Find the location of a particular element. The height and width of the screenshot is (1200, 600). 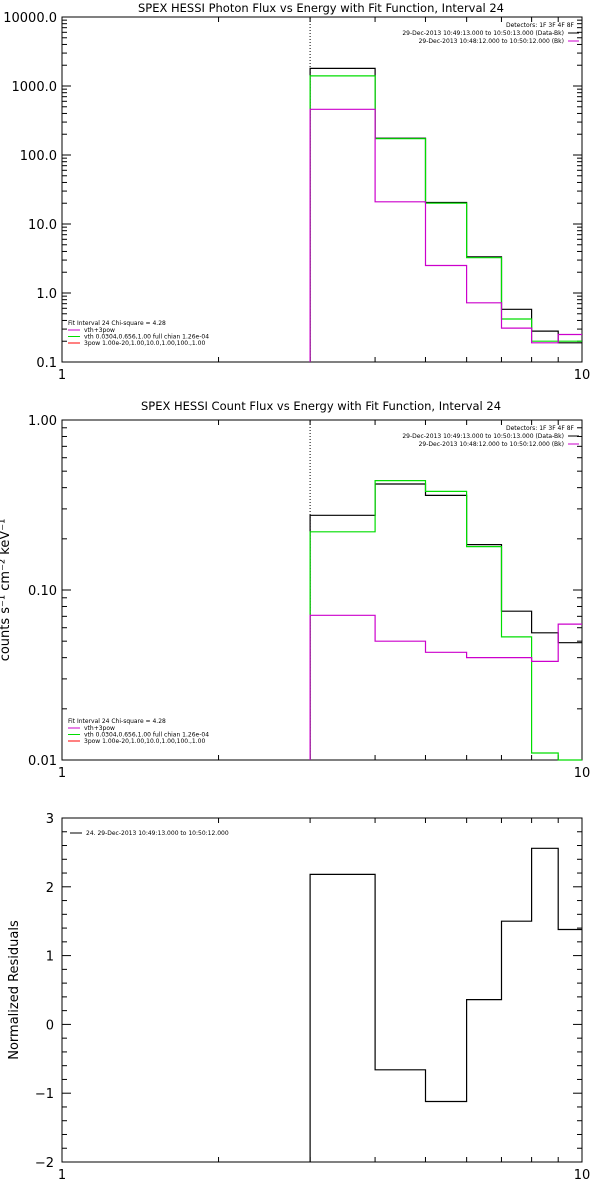

y-tick-label: 0 is located at coordinates (50, 1025).